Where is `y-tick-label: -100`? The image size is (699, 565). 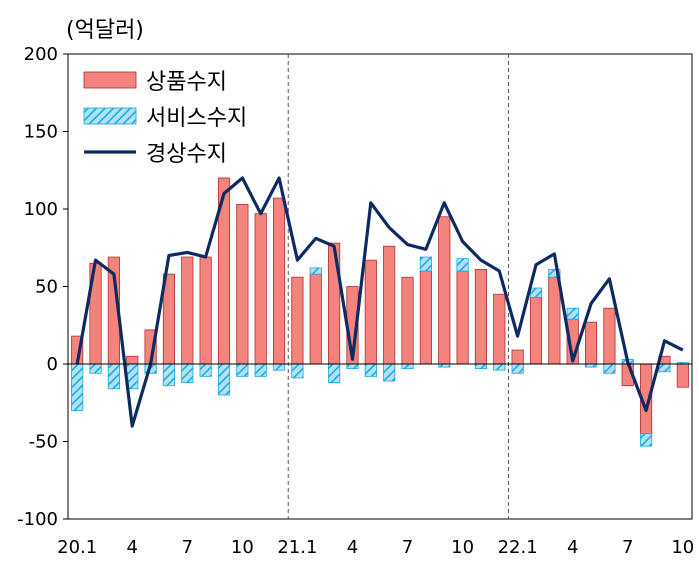 y-tick-label: -100 is located at coordinates (37, 519).